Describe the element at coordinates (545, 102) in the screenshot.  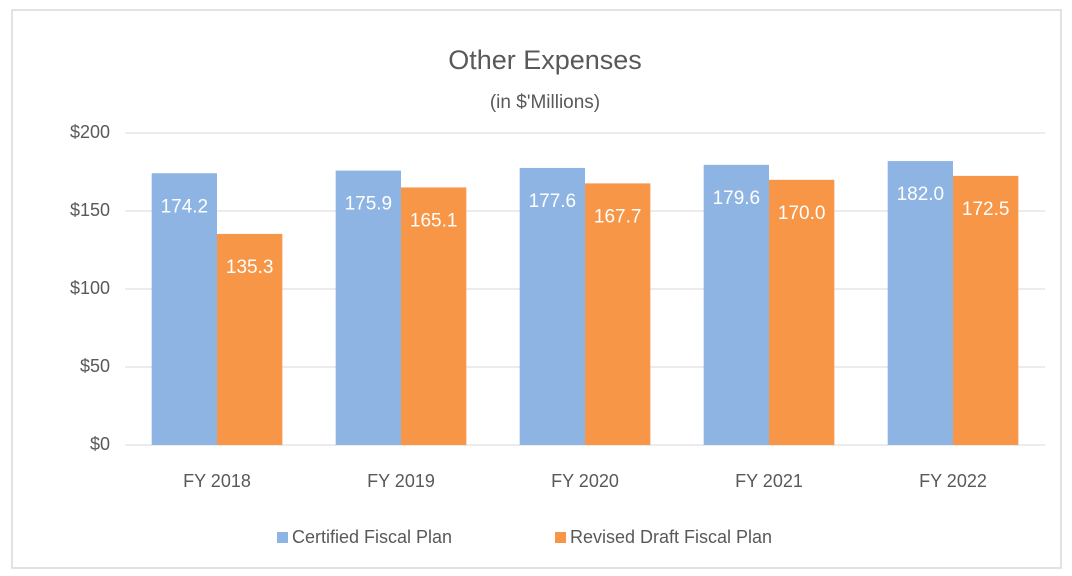
I see `chart-subtitle: (in $'Millions)` at that location.